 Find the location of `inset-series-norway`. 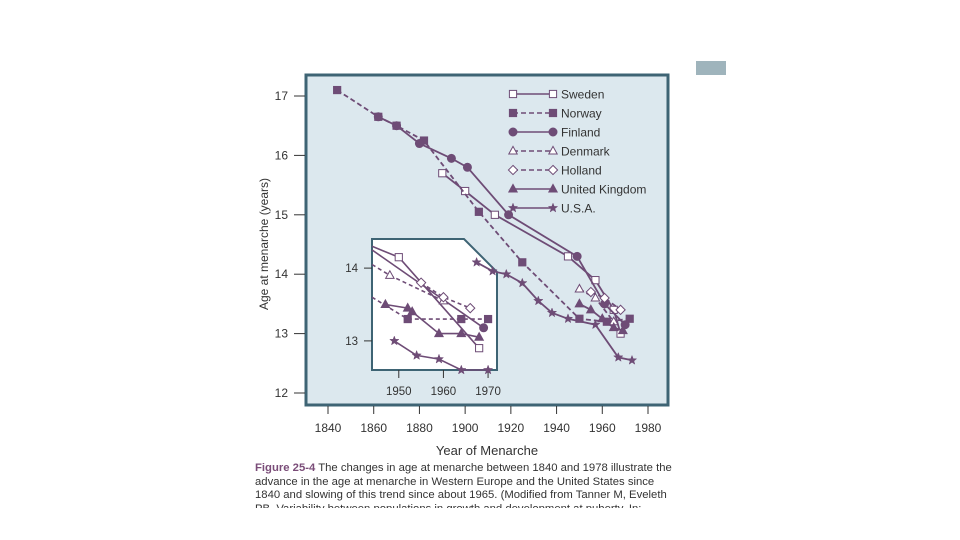

inset-series-norway is located at coordinates (432, 310).